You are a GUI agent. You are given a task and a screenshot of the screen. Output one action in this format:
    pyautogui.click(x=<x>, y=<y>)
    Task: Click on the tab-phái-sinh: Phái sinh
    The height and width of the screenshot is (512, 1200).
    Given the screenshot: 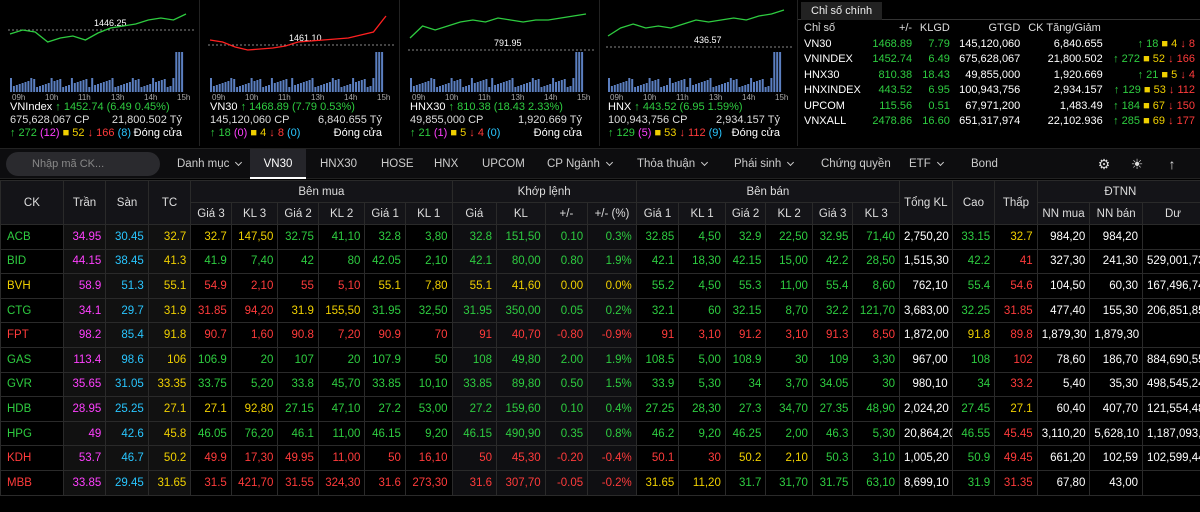 What is the action you would take?
    pyautogui.click(x=764, y=164)
    